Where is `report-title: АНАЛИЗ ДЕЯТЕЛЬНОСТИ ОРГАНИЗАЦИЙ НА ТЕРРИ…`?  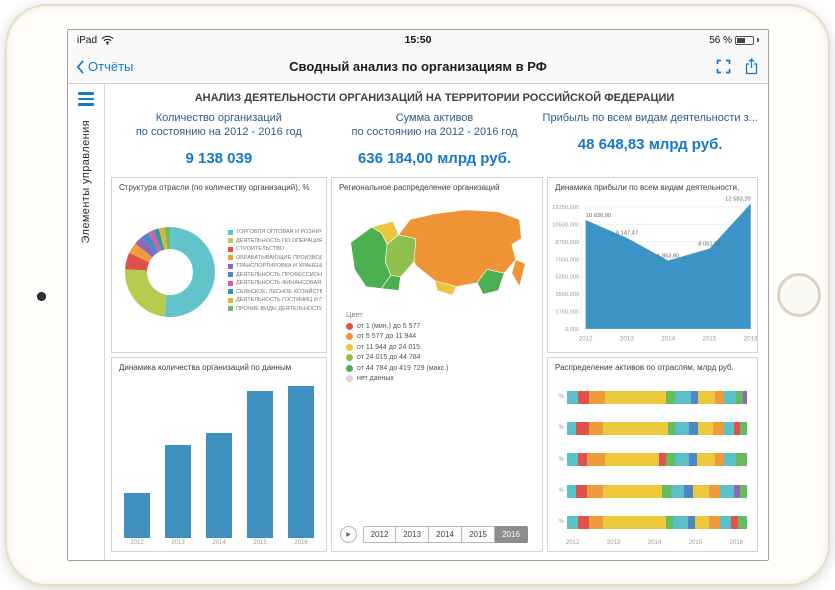
report-title: АНАЛИЗ ДЕЯТЕЛЬНОСТИ ОРГАНИЗАЦИЙ НА ТЕРРИ… is located at coordinates (434, 98).